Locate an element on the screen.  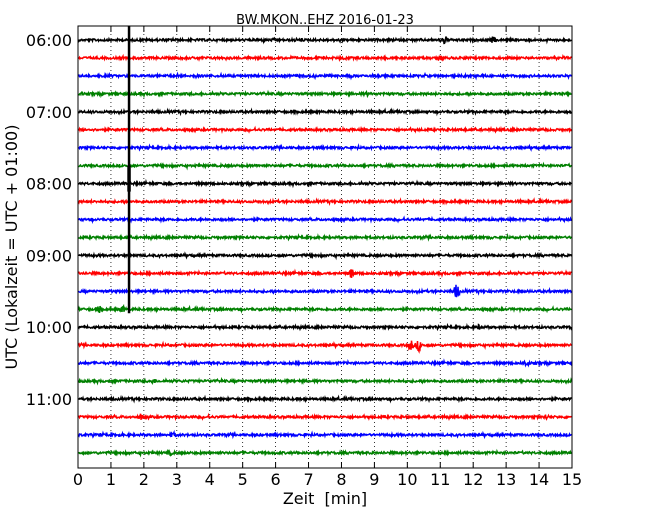
y-tick-label: 11:00 is located at coordinates (49, 399).